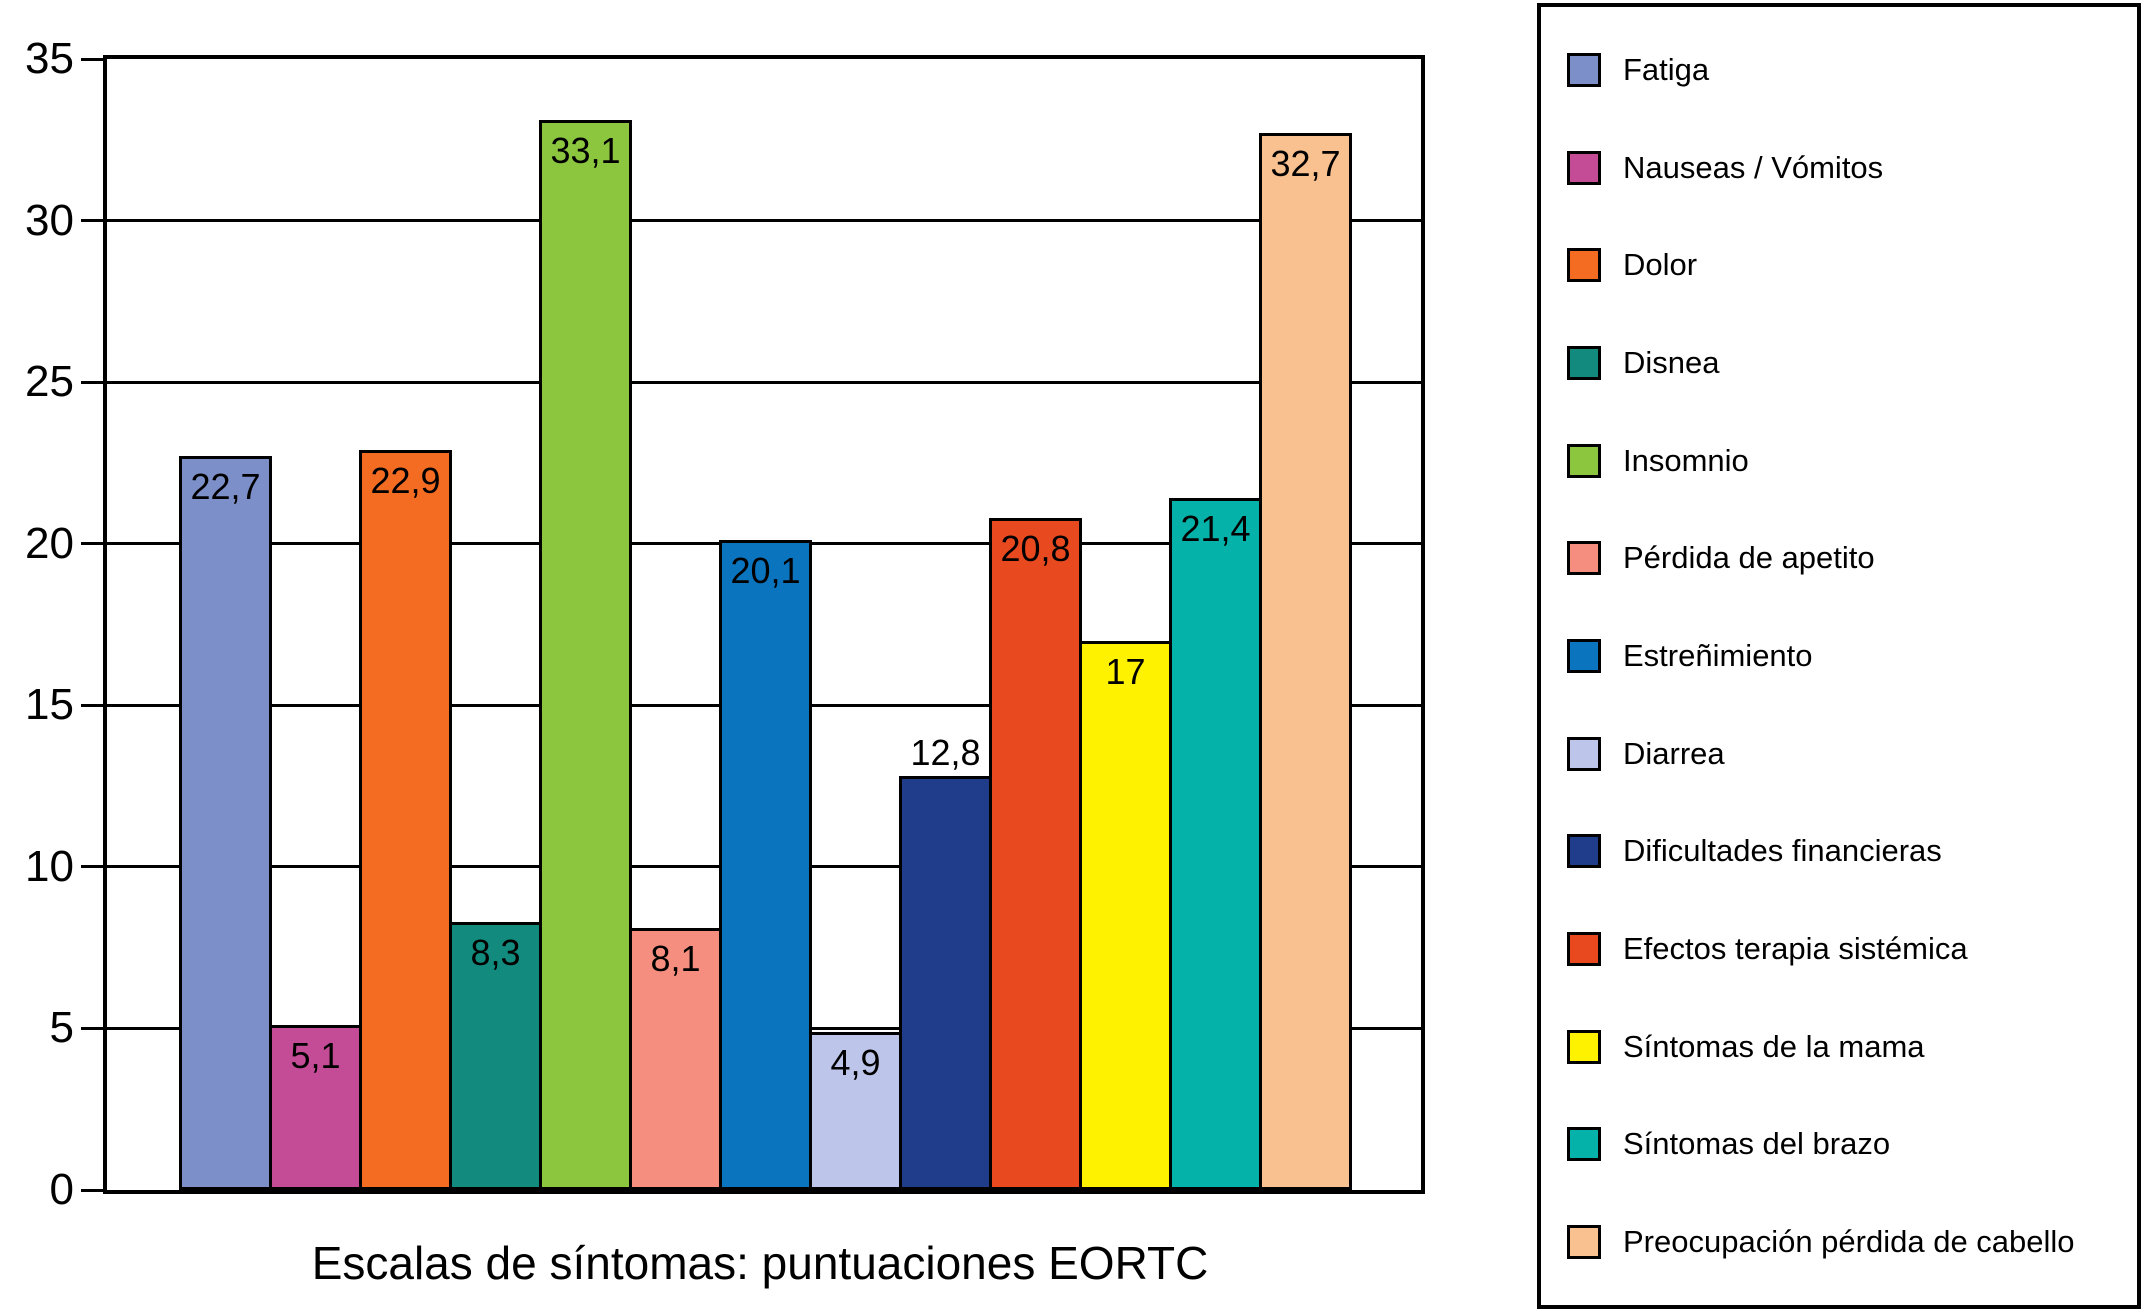 The image size is (2146, 1312). What do you see at coordinates (1125, 915) in the screenshot?
I see `bar-sintomas-de-la-mama: 17` at bounding box center [1125, 915].